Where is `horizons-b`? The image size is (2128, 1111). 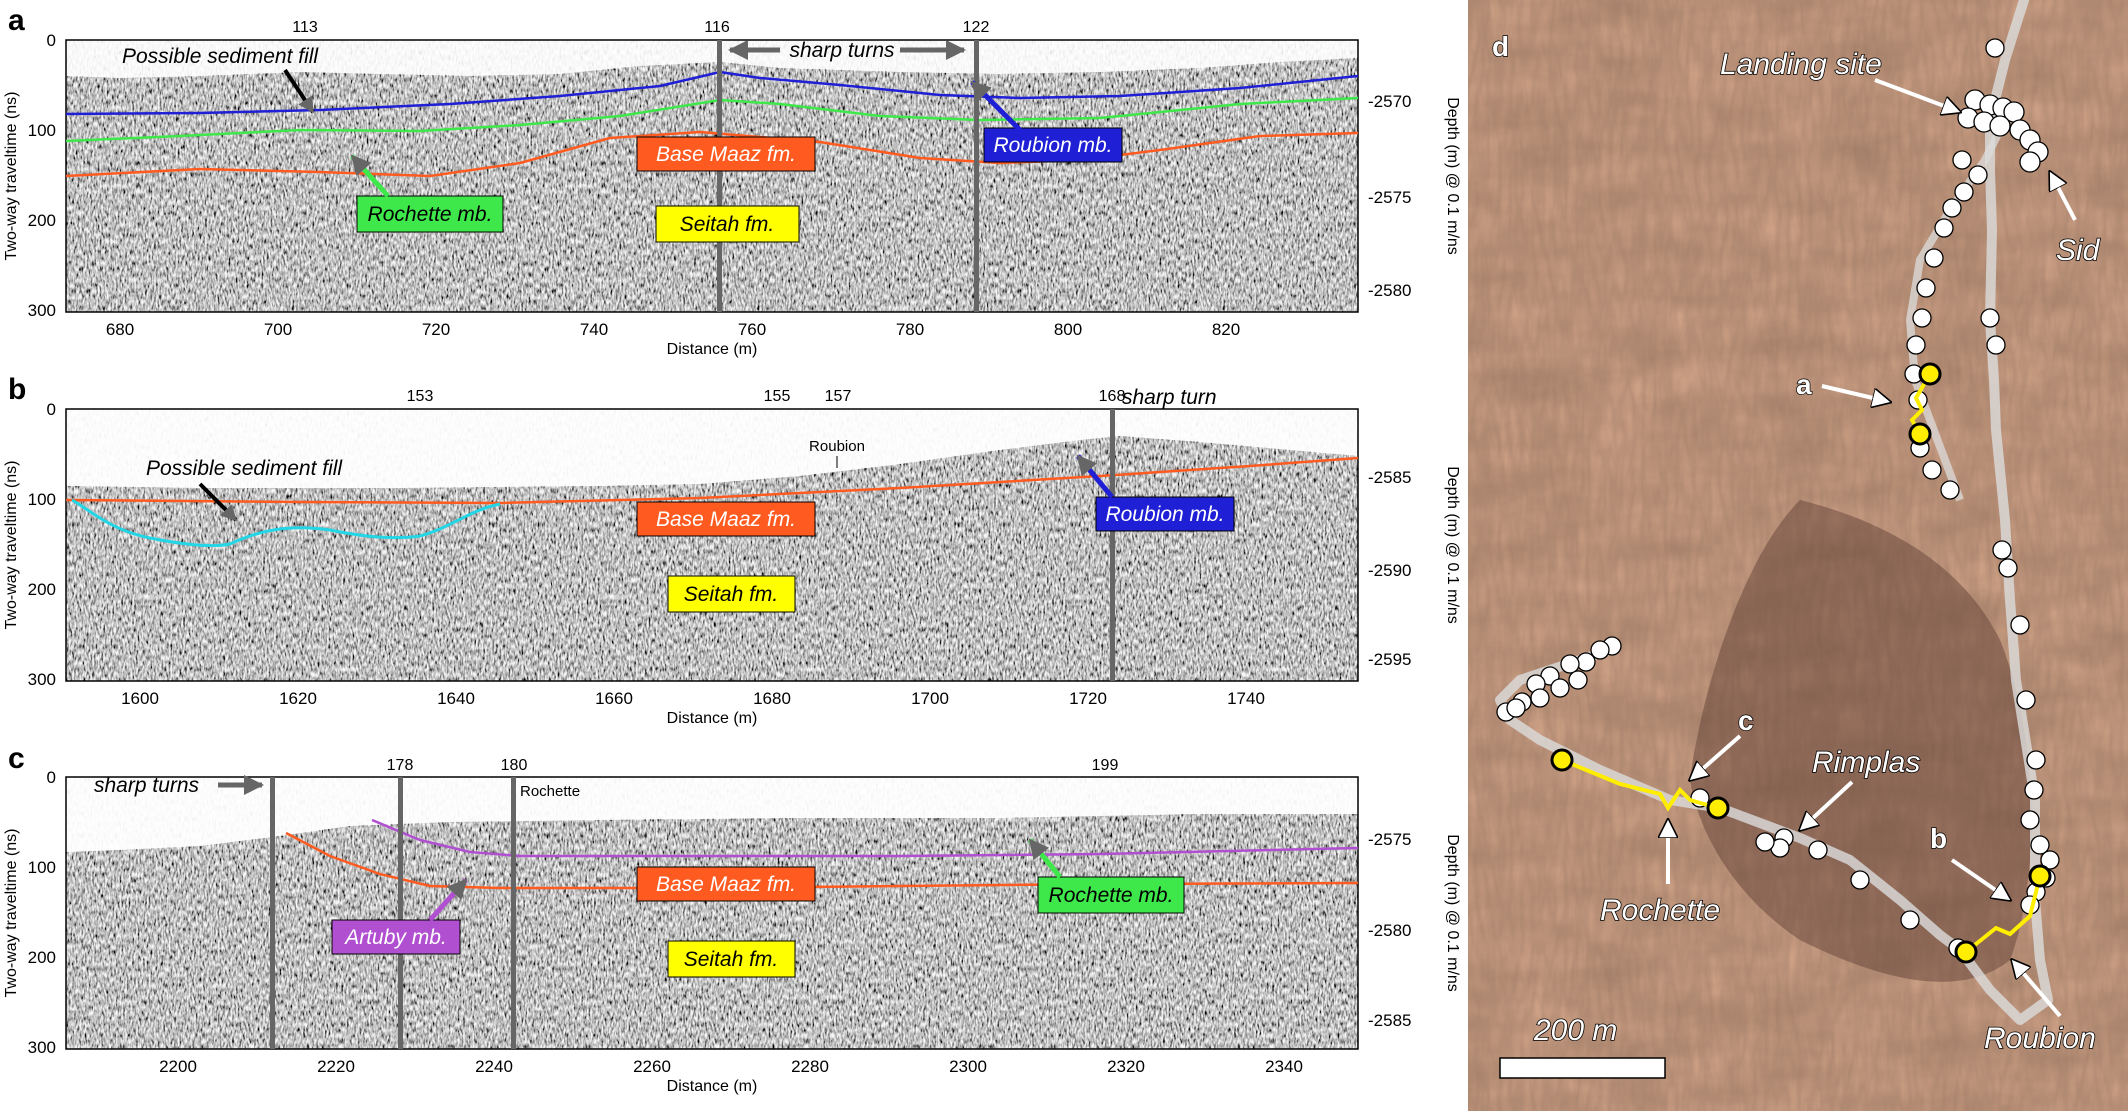 horizons-b is located at coordinates (712, 502).